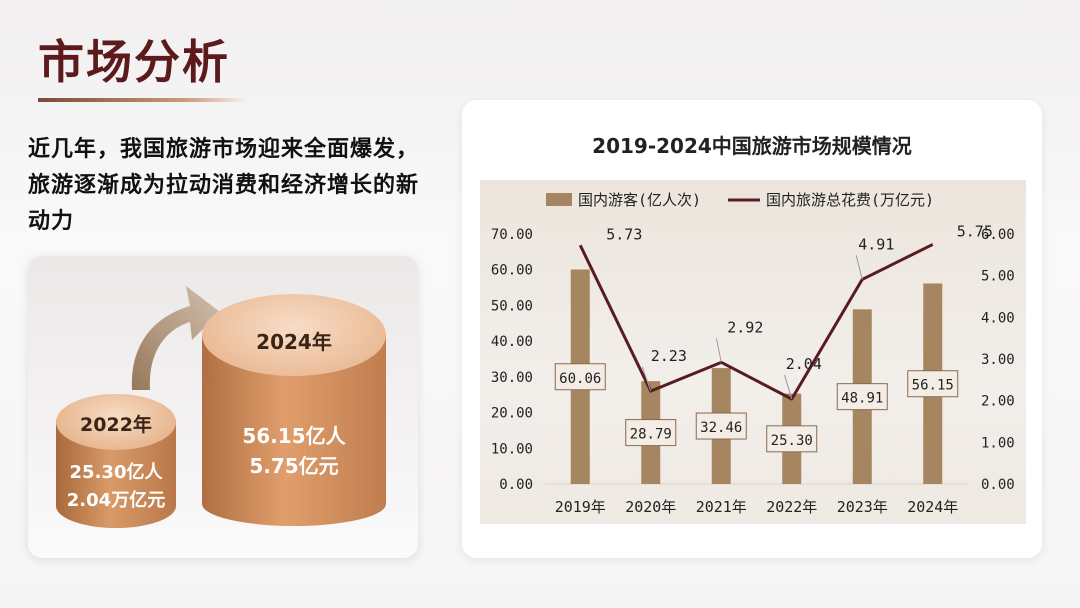 The image size is (1080, 608). Describe the element at coordinates (134, 62) in the screenshot. I see `page-title: 市场分析` at that location.